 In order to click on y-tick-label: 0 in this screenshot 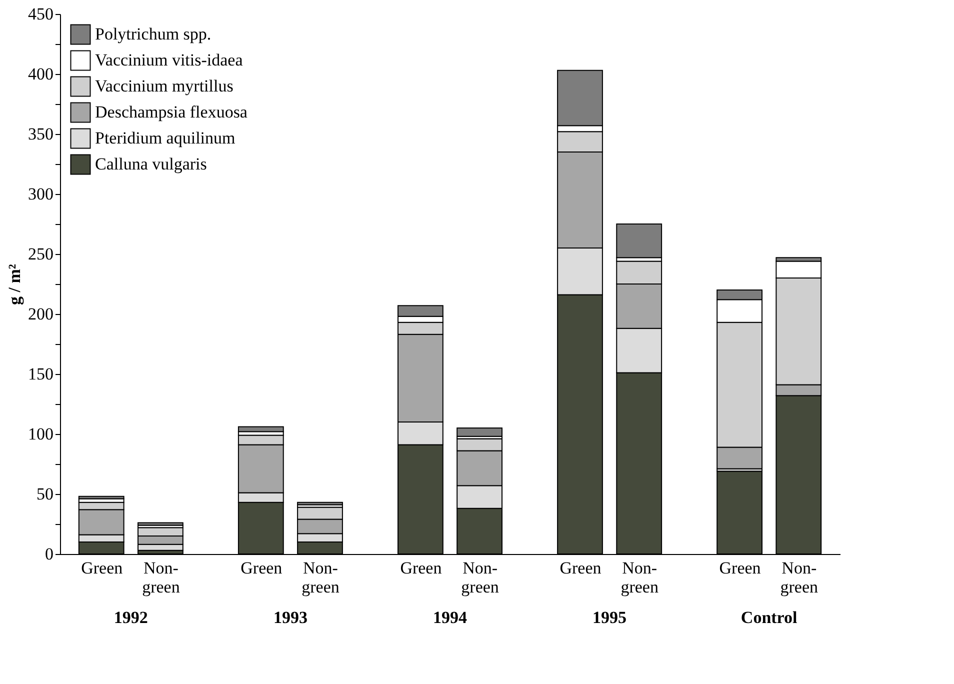, I will do `click(49, 554)`.